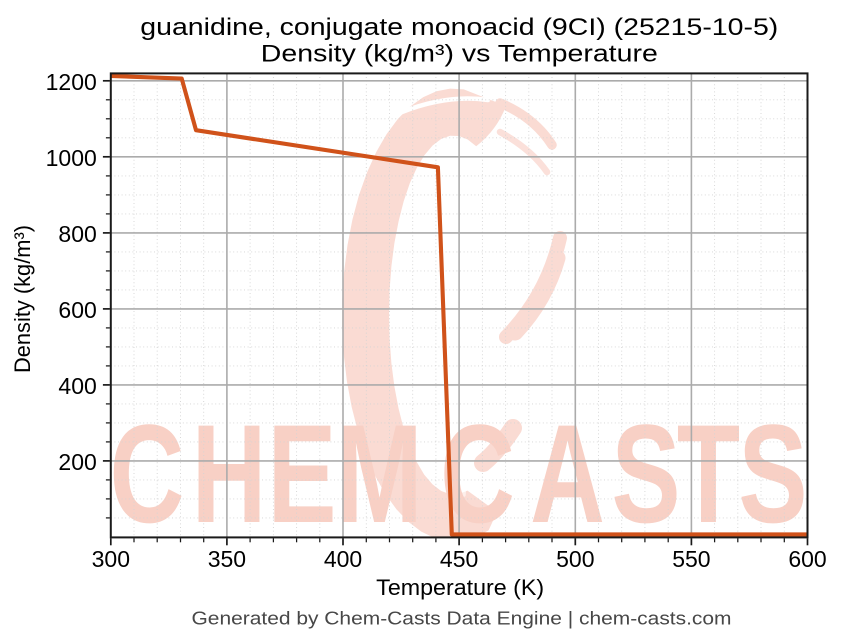 This screenshot has width=843, height=644. Describe the element at coordinates (71, 82) in the screenshot. I see `svg-text: 1200` at that location.